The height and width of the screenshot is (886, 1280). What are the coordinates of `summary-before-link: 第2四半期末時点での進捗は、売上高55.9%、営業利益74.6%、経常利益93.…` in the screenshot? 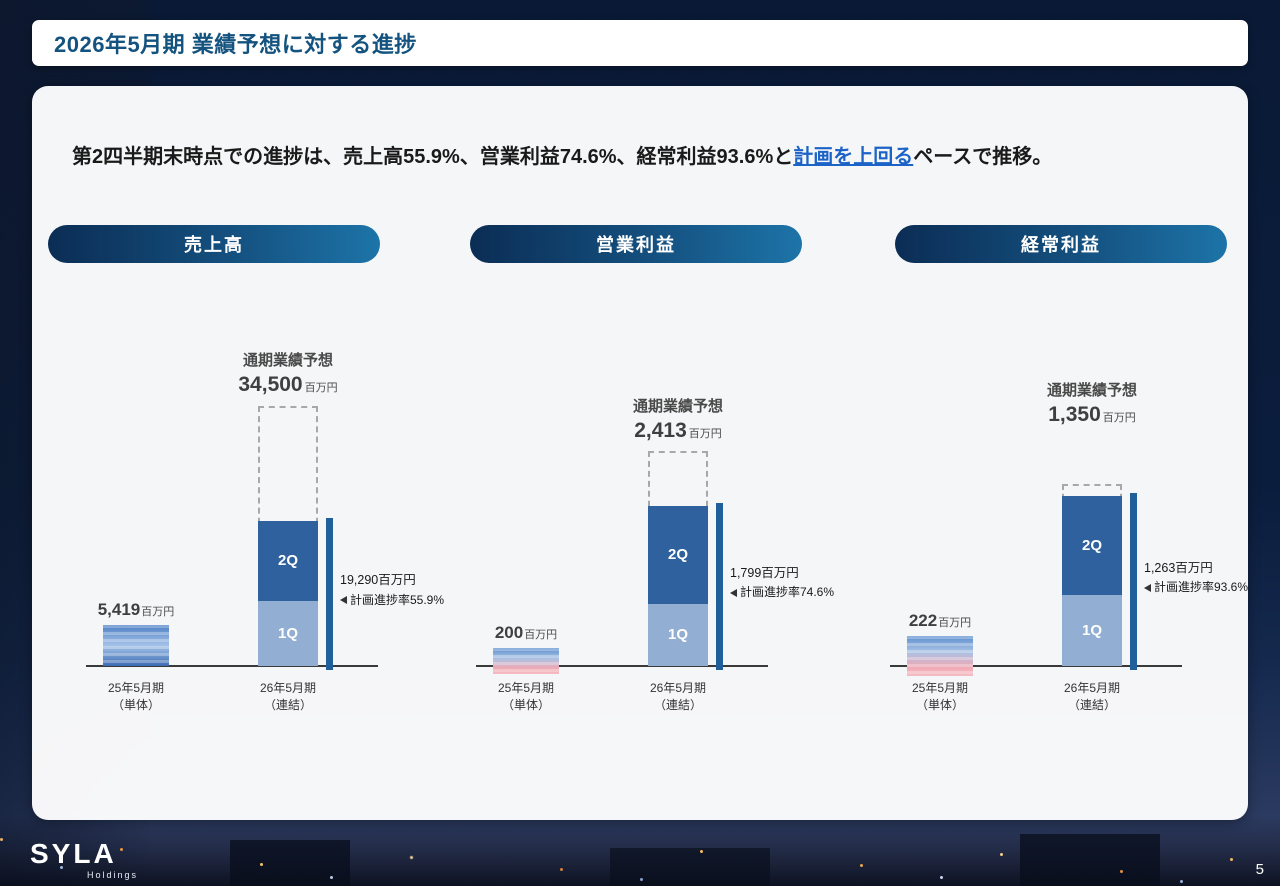 It's located at (433, 157).